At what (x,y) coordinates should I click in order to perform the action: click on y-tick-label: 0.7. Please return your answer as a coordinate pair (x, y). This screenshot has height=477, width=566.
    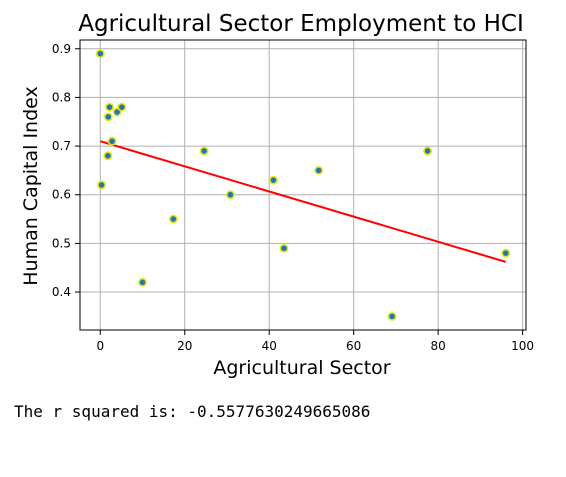
    Looking at the image, I should click on (61, 146).